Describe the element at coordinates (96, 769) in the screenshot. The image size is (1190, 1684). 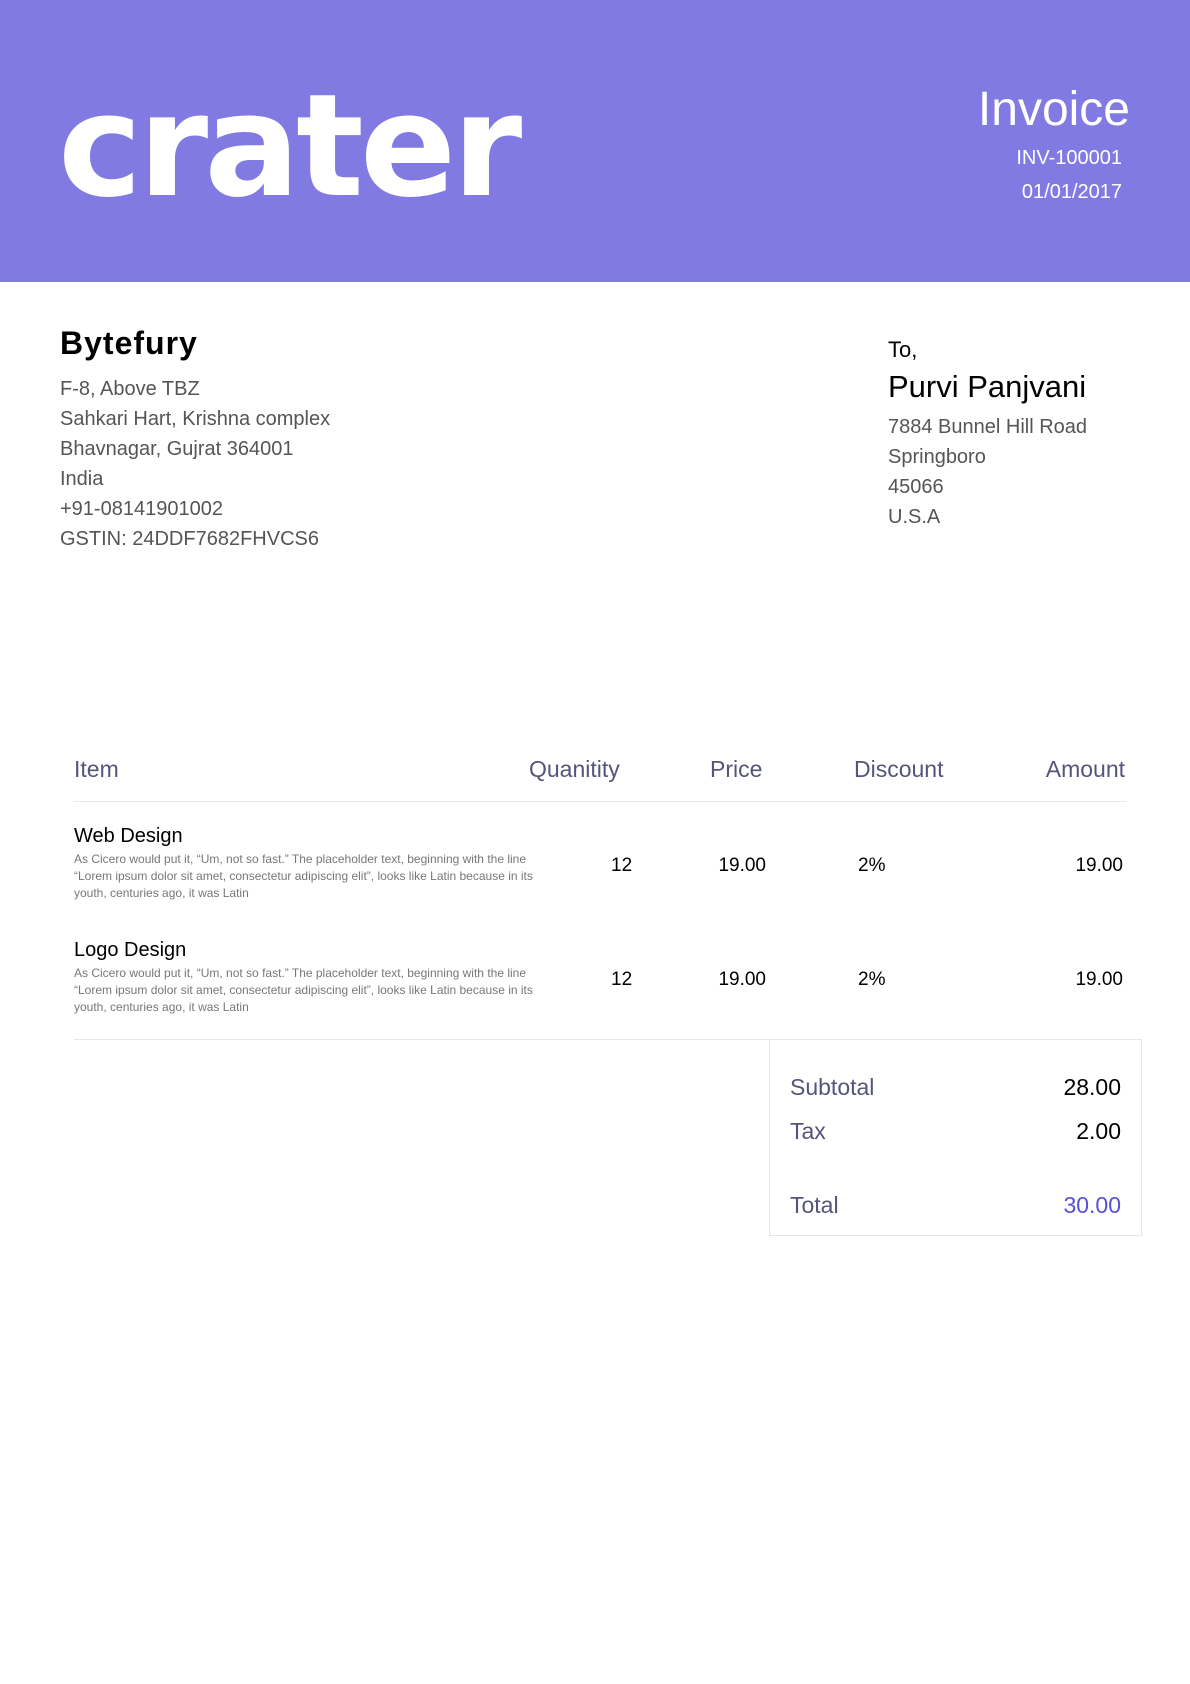
I see `column-header-item: Item` at that location.